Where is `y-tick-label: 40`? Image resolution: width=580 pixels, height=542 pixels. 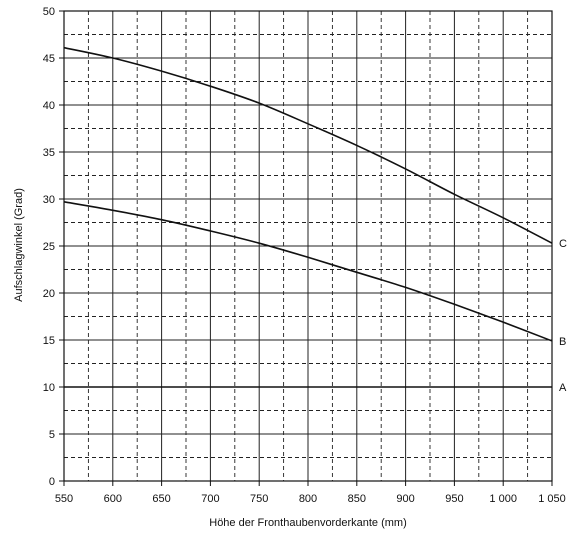 y-tick-label: 40 is located at coordinates (49, 106).